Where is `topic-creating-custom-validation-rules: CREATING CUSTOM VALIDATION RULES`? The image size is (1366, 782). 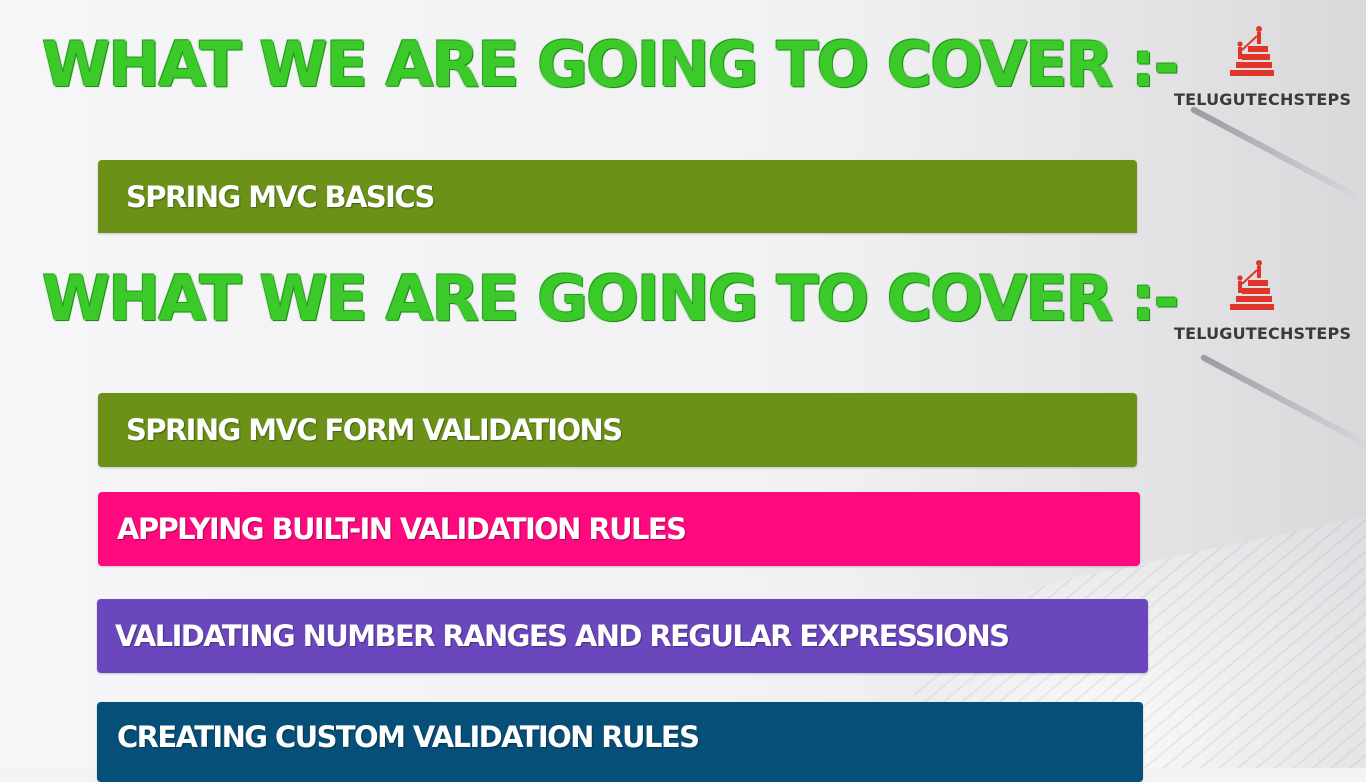 topic-creating-custom-validation-rules: CREATING CUSTOM VALIDATION RULES is located at coordinates (620, 742).